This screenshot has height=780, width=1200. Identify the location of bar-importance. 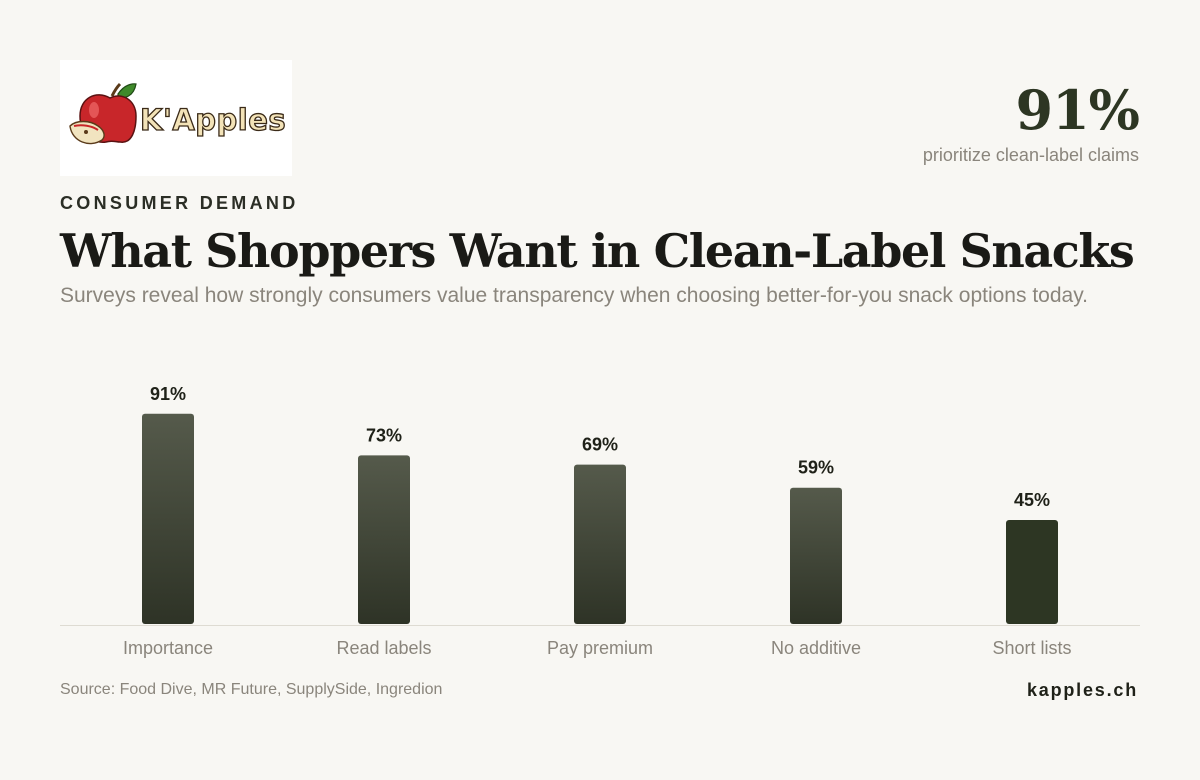
(168, 518).